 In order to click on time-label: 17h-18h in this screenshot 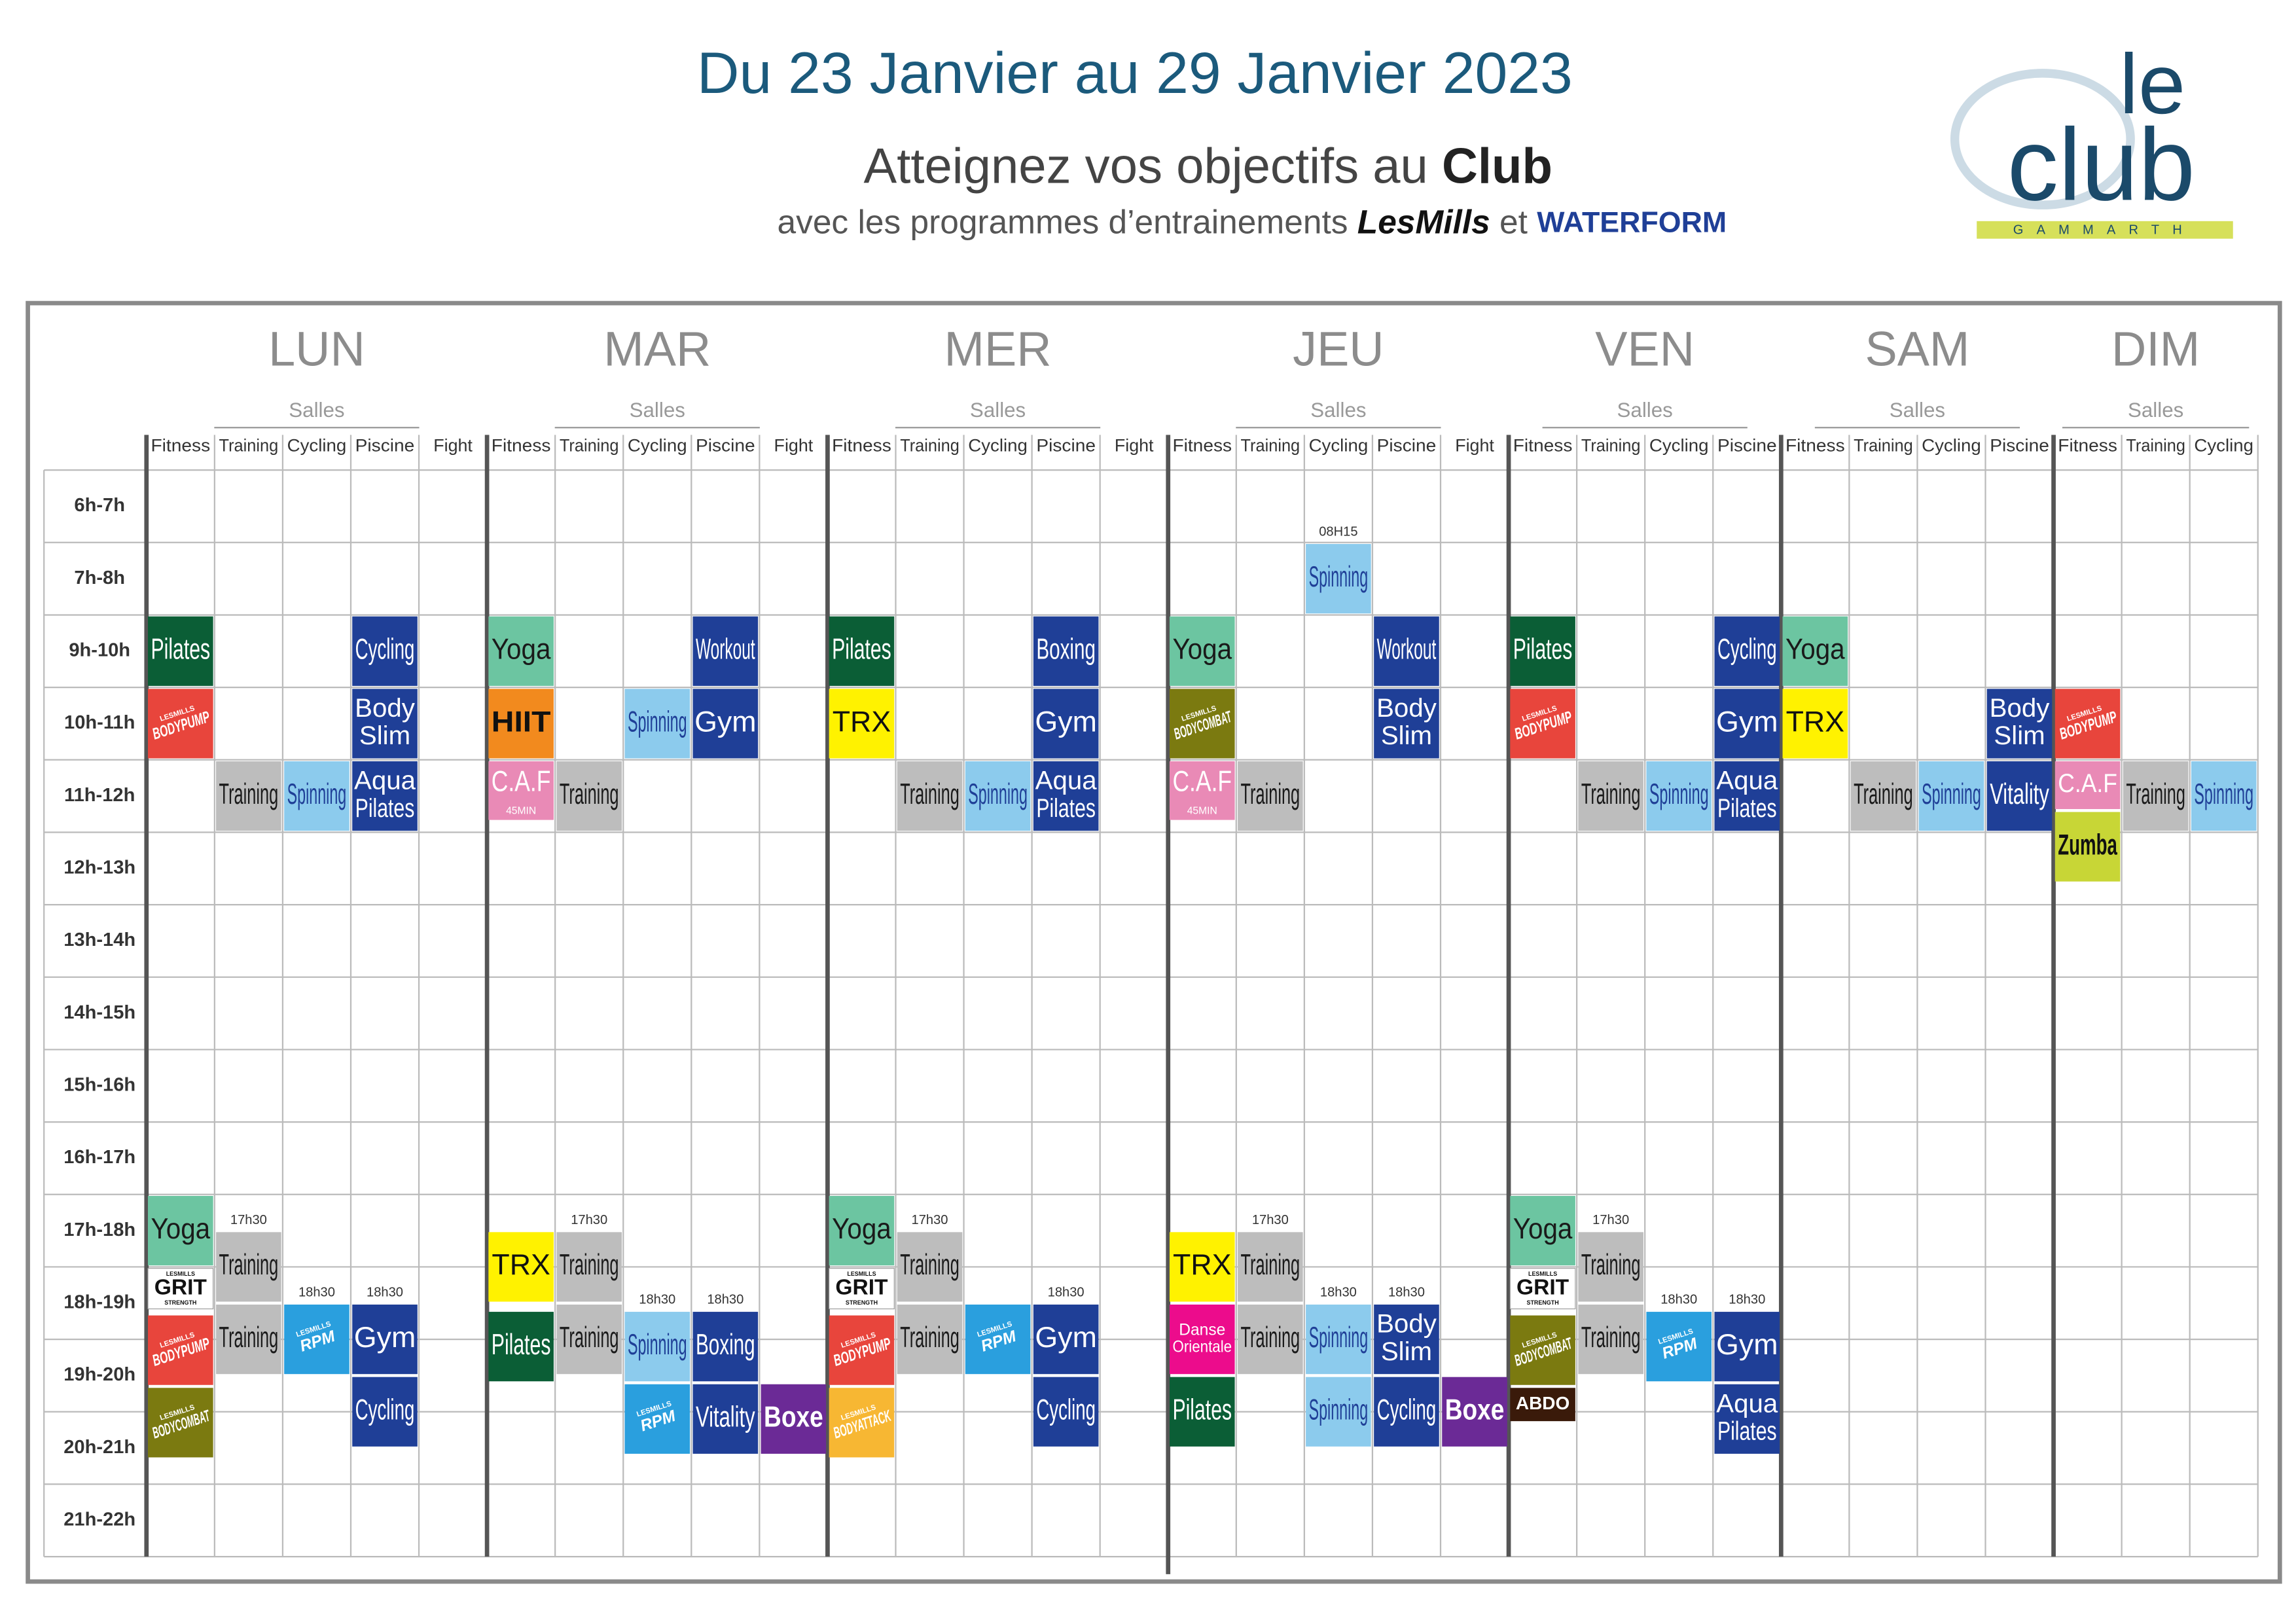, I will do `click(99, 1229)`.